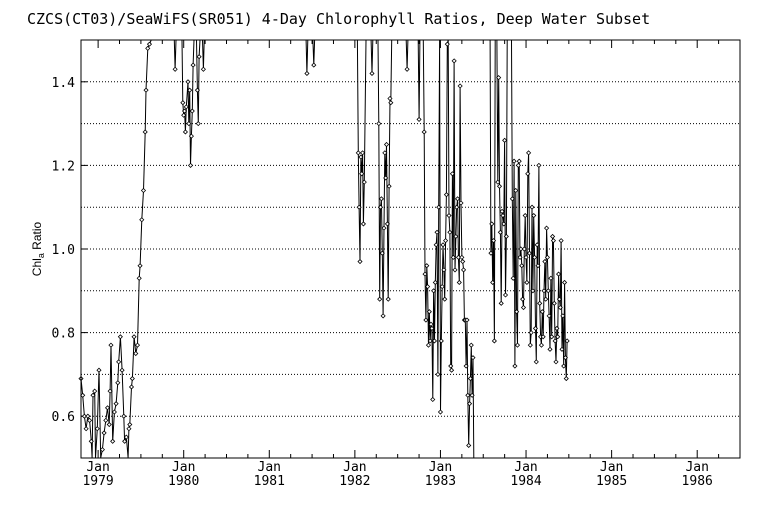 The image size is (768, 512). Describe the element at coordinates (525, 481) in the screenshot. I see `x-tick-year-label: 1984` at that location.